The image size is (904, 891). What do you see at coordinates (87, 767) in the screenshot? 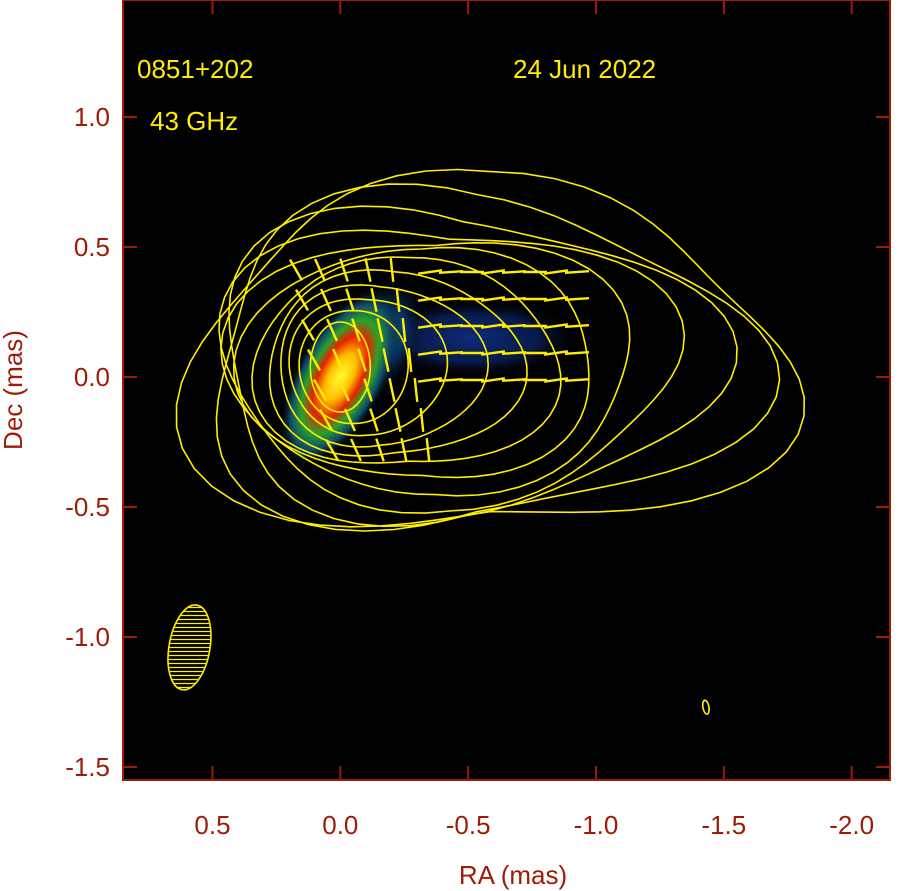
I see `y-tick-label: -1.5` at bounding box center [87, 767].